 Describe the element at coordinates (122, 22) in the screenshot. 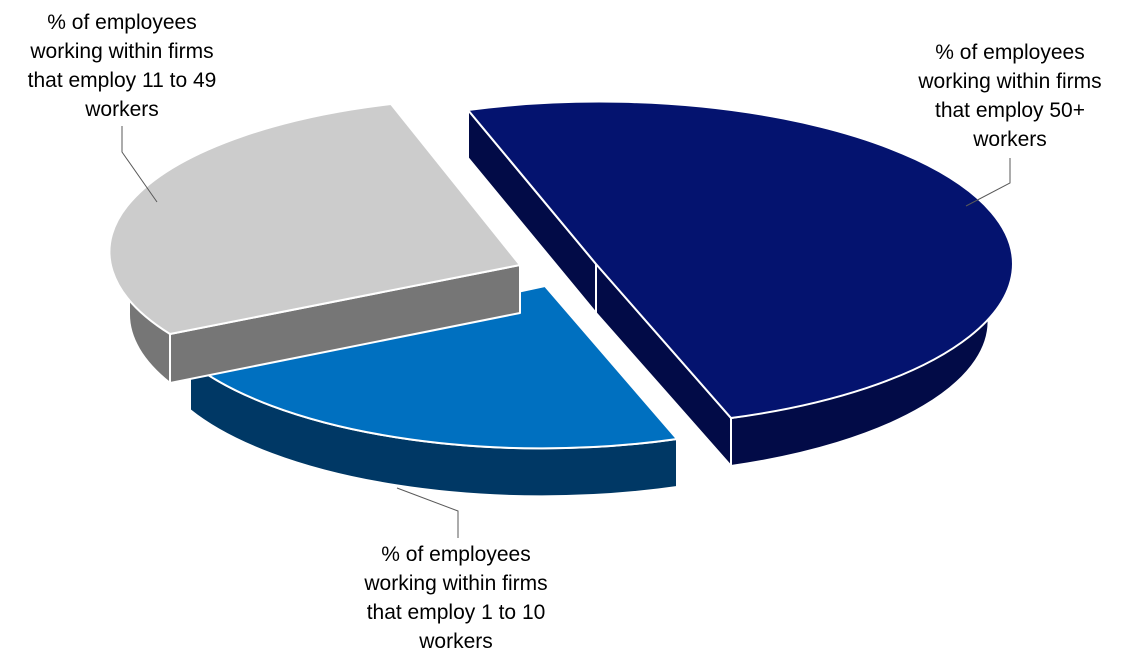

I see `slice-label-2-line-1: % of employees` at that location.